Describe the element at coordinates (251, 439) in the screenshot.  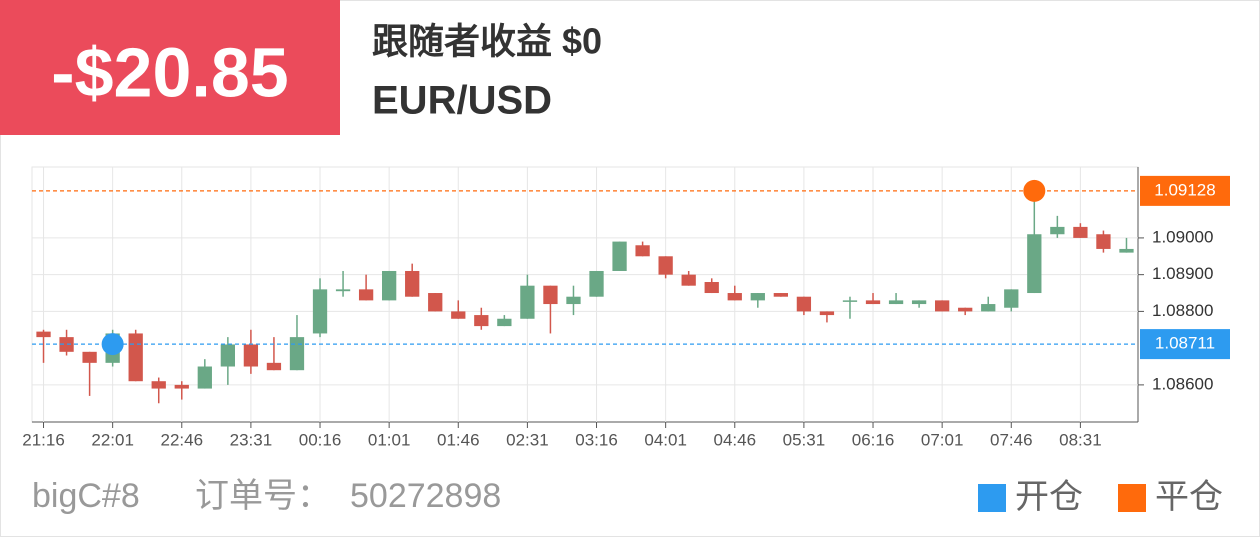
I see `x-tick-label: 23:31` at that location.